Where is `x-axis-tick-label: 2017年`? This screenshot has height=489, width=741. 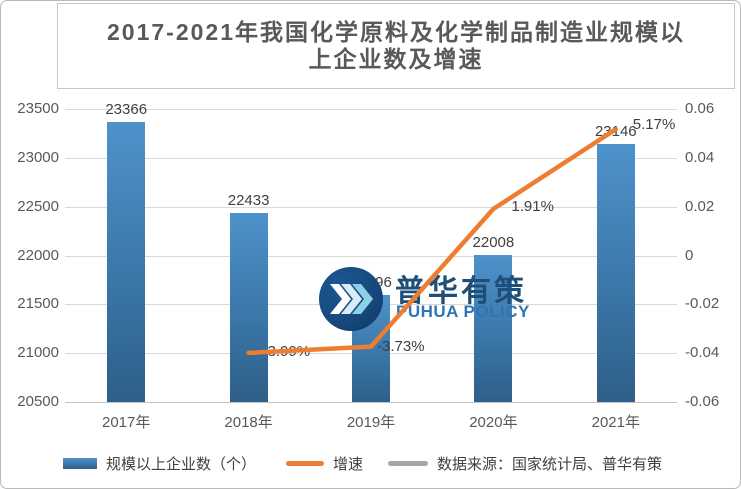 x-axis-tick-label: 2017年 is located at coordinates (126, 422).